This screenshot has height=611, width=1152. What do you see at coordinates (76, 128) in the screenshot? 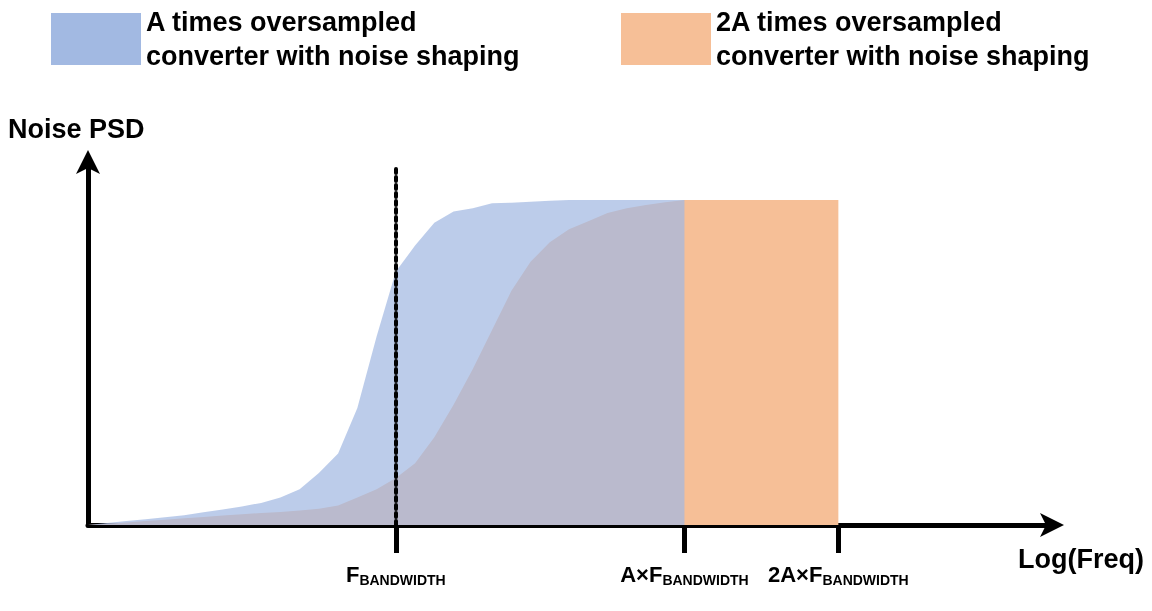
I see `y-axis-title: Noise PSD` at bounding box center [76, 128].